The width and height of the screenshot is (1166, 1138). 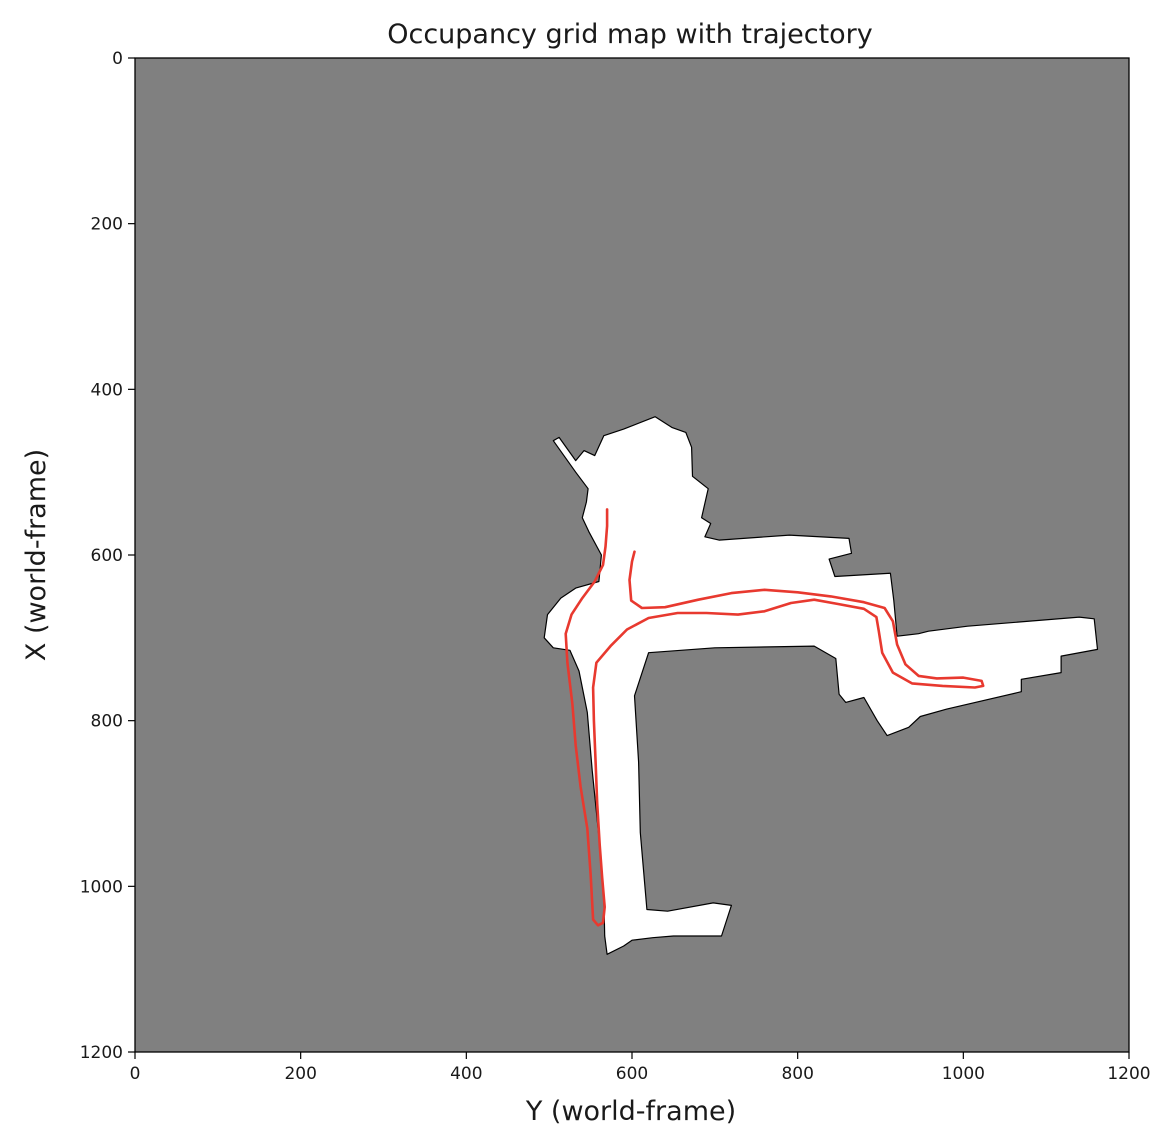 What do you see at coordinates (1128, 1074) in the screenshot?
I see `x-tick-label: 1200` at bounding box center [1128, 1074].